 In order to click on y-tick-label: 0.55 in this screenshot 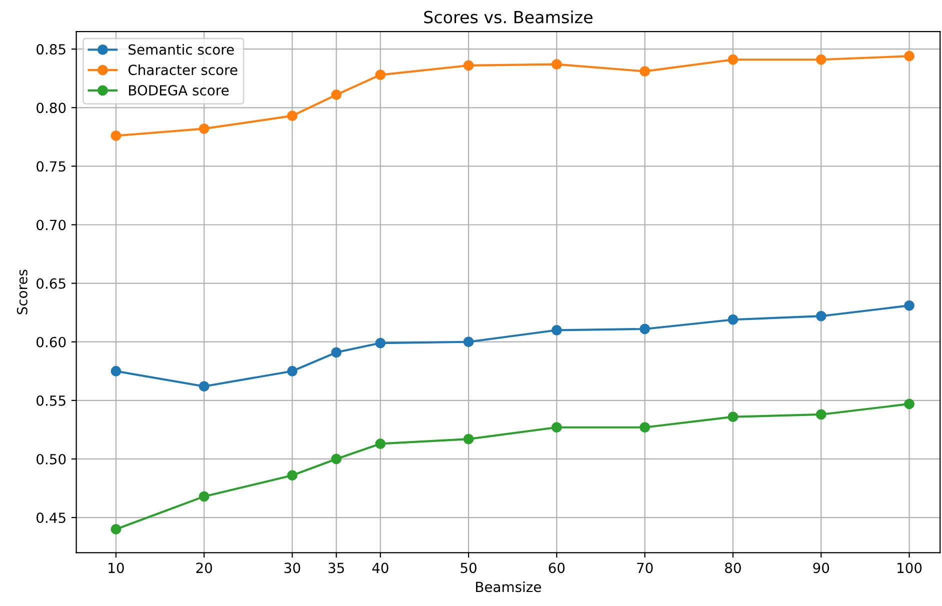, I will do `click(51, 400)`.